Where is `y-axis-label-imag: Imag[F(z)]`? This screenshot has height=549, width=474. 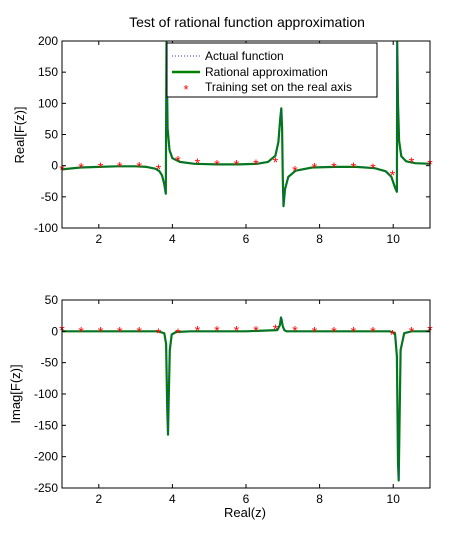 y-axis-label-imag: Imag[F(z)] is located at coordinates (15, 393).